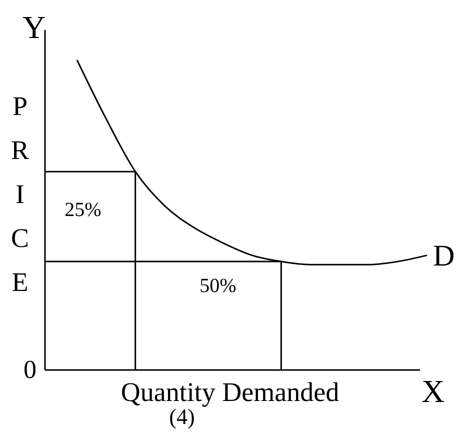  Describe the element at coordinates (83, 210) in the screenshot. I see `annotation: 25%` at that location.